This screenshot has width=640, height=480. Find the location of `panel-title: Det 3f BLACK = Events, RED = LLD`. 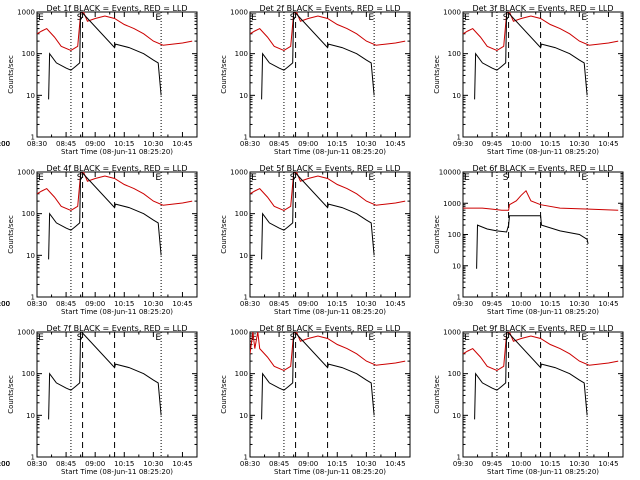

panel-title: Det 3f BLACK = Events, RED = LLD is located at coordinates (542, 8).